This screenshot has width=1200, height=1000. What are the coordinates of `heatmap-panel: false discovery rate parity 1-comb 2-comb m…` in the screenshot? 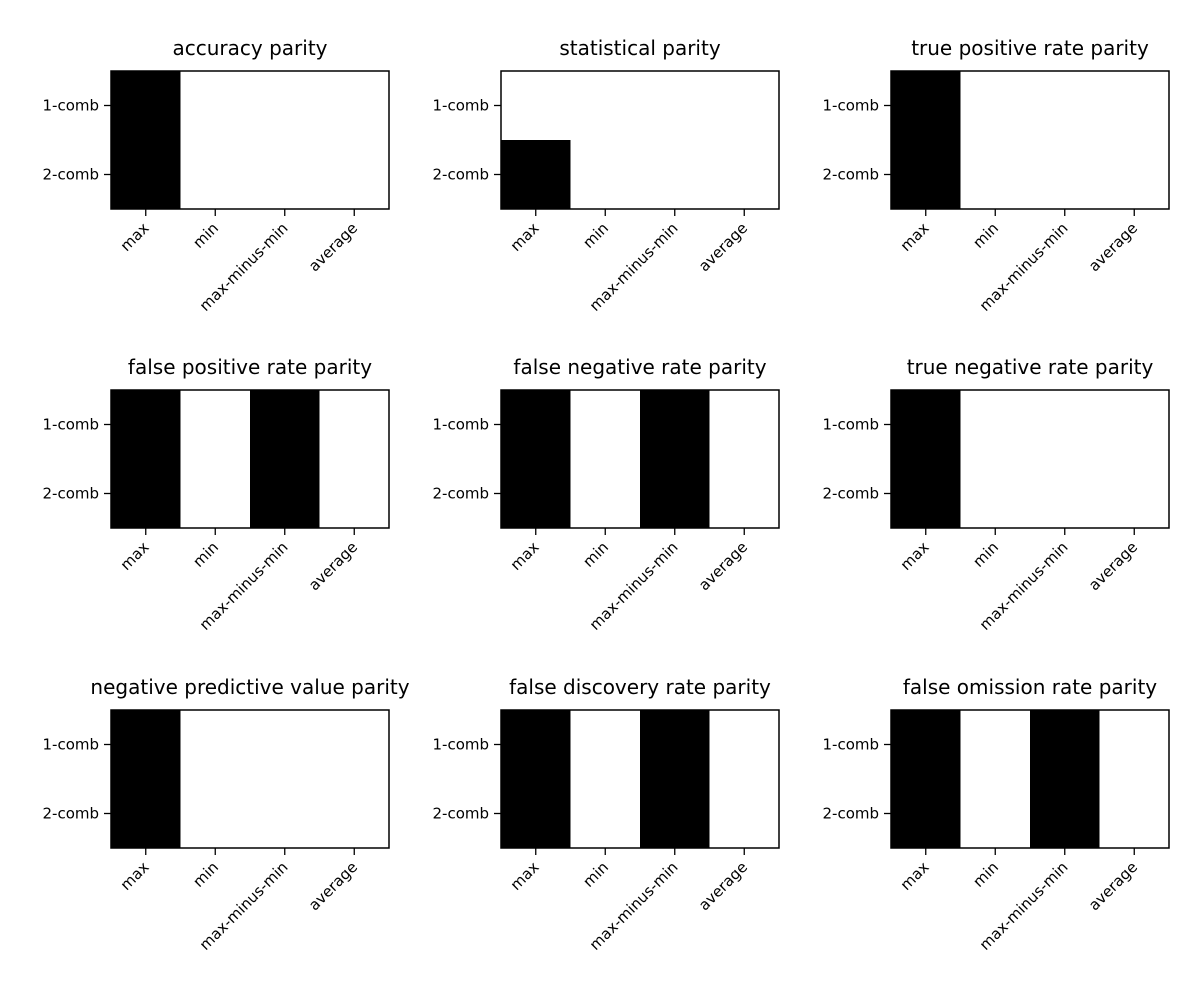 It's located at (606, 814).